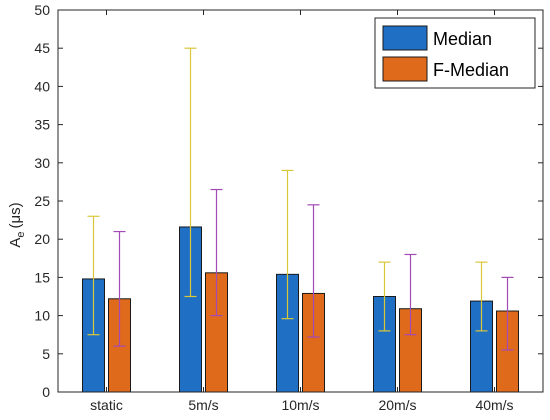 The width and height of the screenshot is (550, 420). Describe the element at coordinates (42, 163) in the screenshot. I see `y-tick-label: 30` at that location.